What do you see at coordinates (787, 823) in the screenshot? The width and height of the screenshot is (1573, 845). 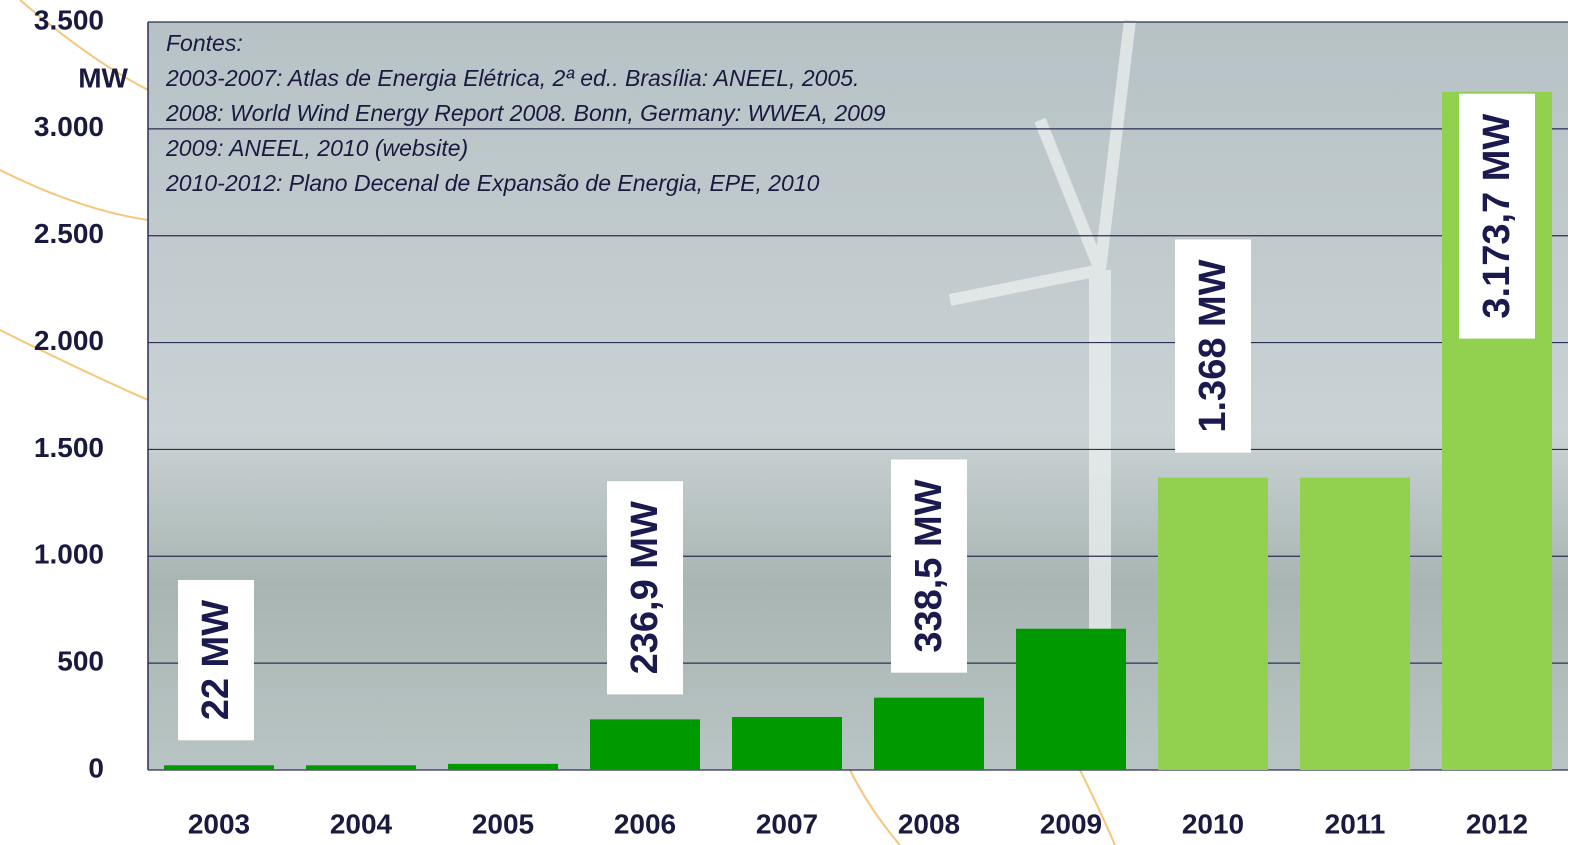 I see `x-tick-label: 2007` at bounding box center [787, 823].